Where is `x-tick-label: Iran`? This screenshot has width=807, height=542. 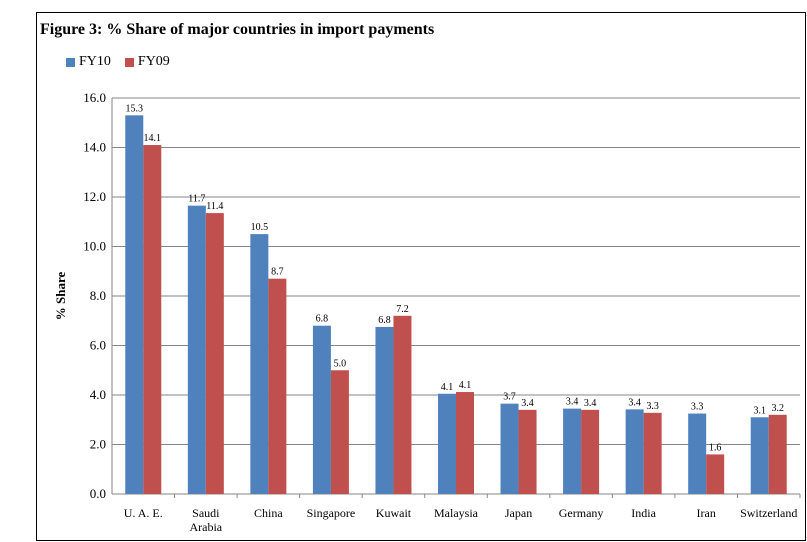 x-tick-label: Iran is located at coordinates (706, 513).